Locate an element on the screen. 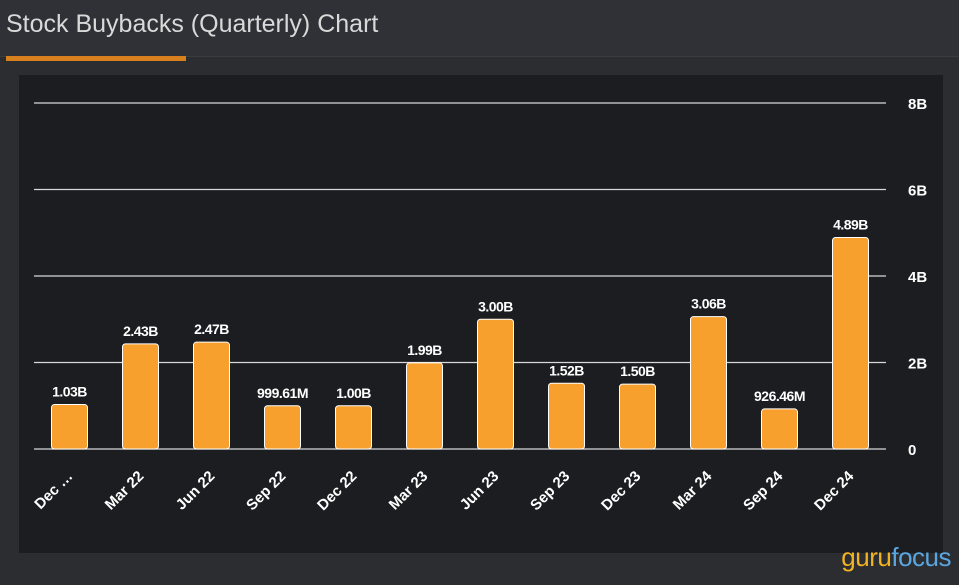 This screenshot has width=959, height=585. gurufocus-logo: gurufocus is located at coordinates (896, 557).